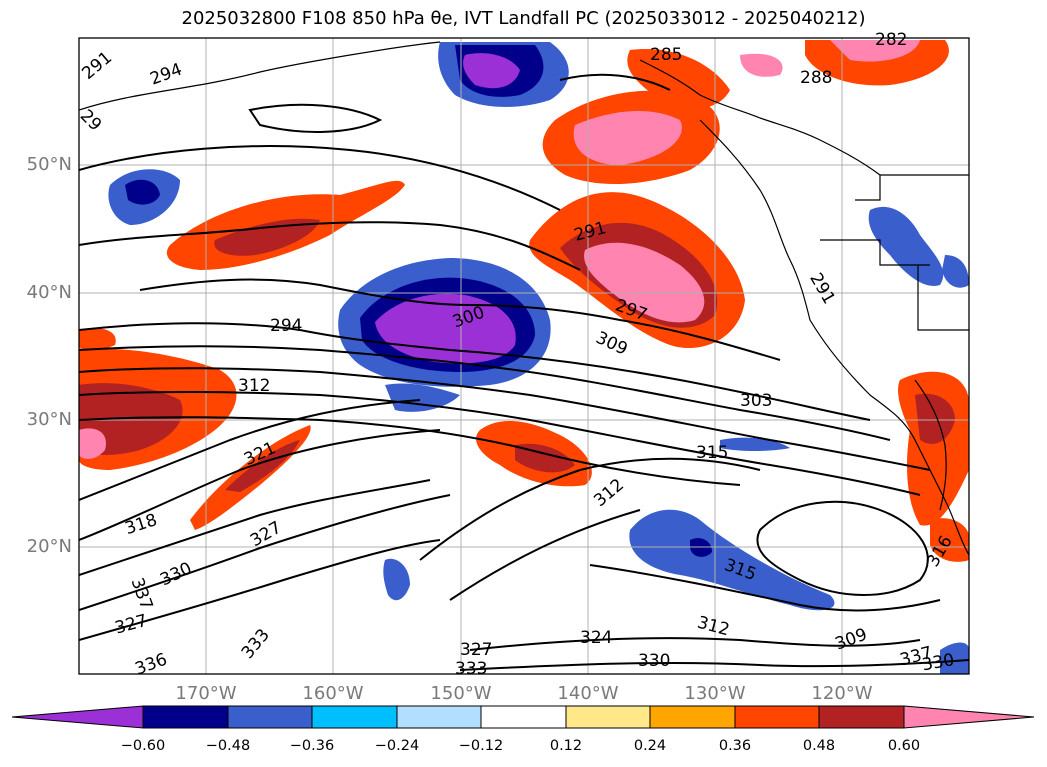 Image resolution: width=1047 pixels, height=767 pixels. Describe the element at coordinates (596, 638) in the screenshot. I see `contour-label: 324` at that location.